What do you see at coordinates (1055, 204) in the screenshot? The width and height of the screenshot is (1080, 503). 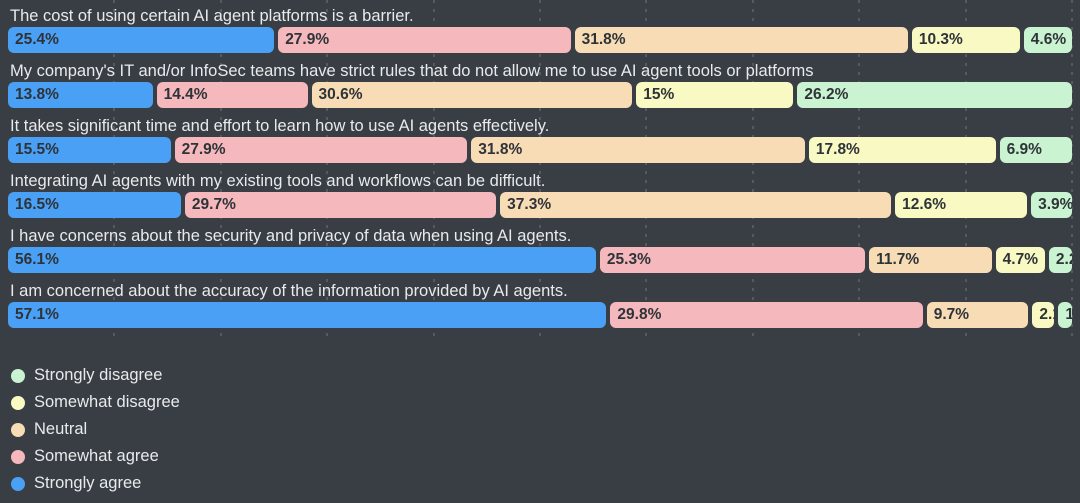 I see `segment-value-label: 3.9%` at bounding box center [1055, 204].